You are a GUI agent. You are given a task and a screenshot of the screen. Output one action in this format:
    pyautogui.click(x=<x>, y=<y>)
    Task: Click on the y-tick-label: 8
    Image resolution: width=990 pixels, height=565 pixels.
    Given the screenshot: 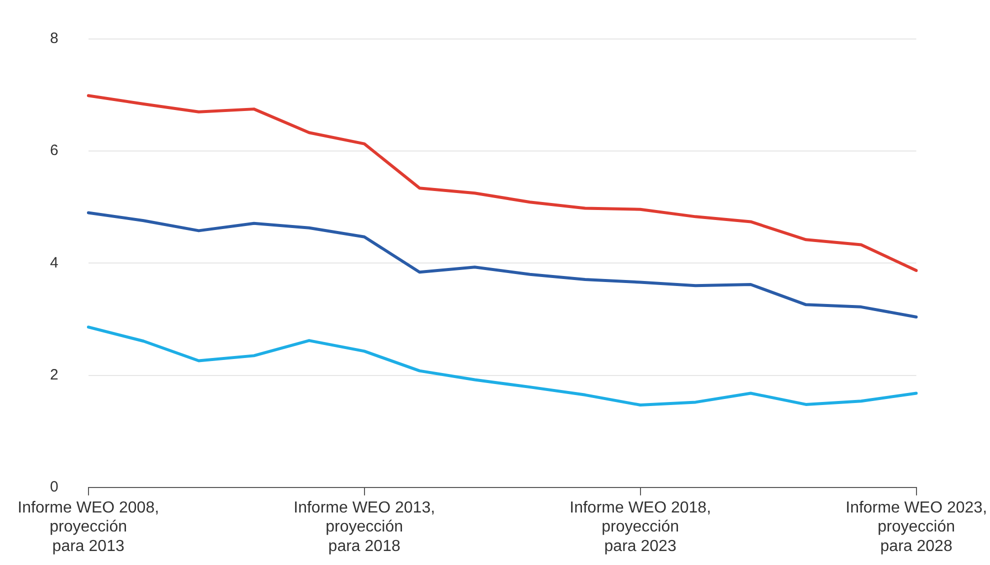 What is the action you would take?
    pyautogui.click(x=54, y=39)
    